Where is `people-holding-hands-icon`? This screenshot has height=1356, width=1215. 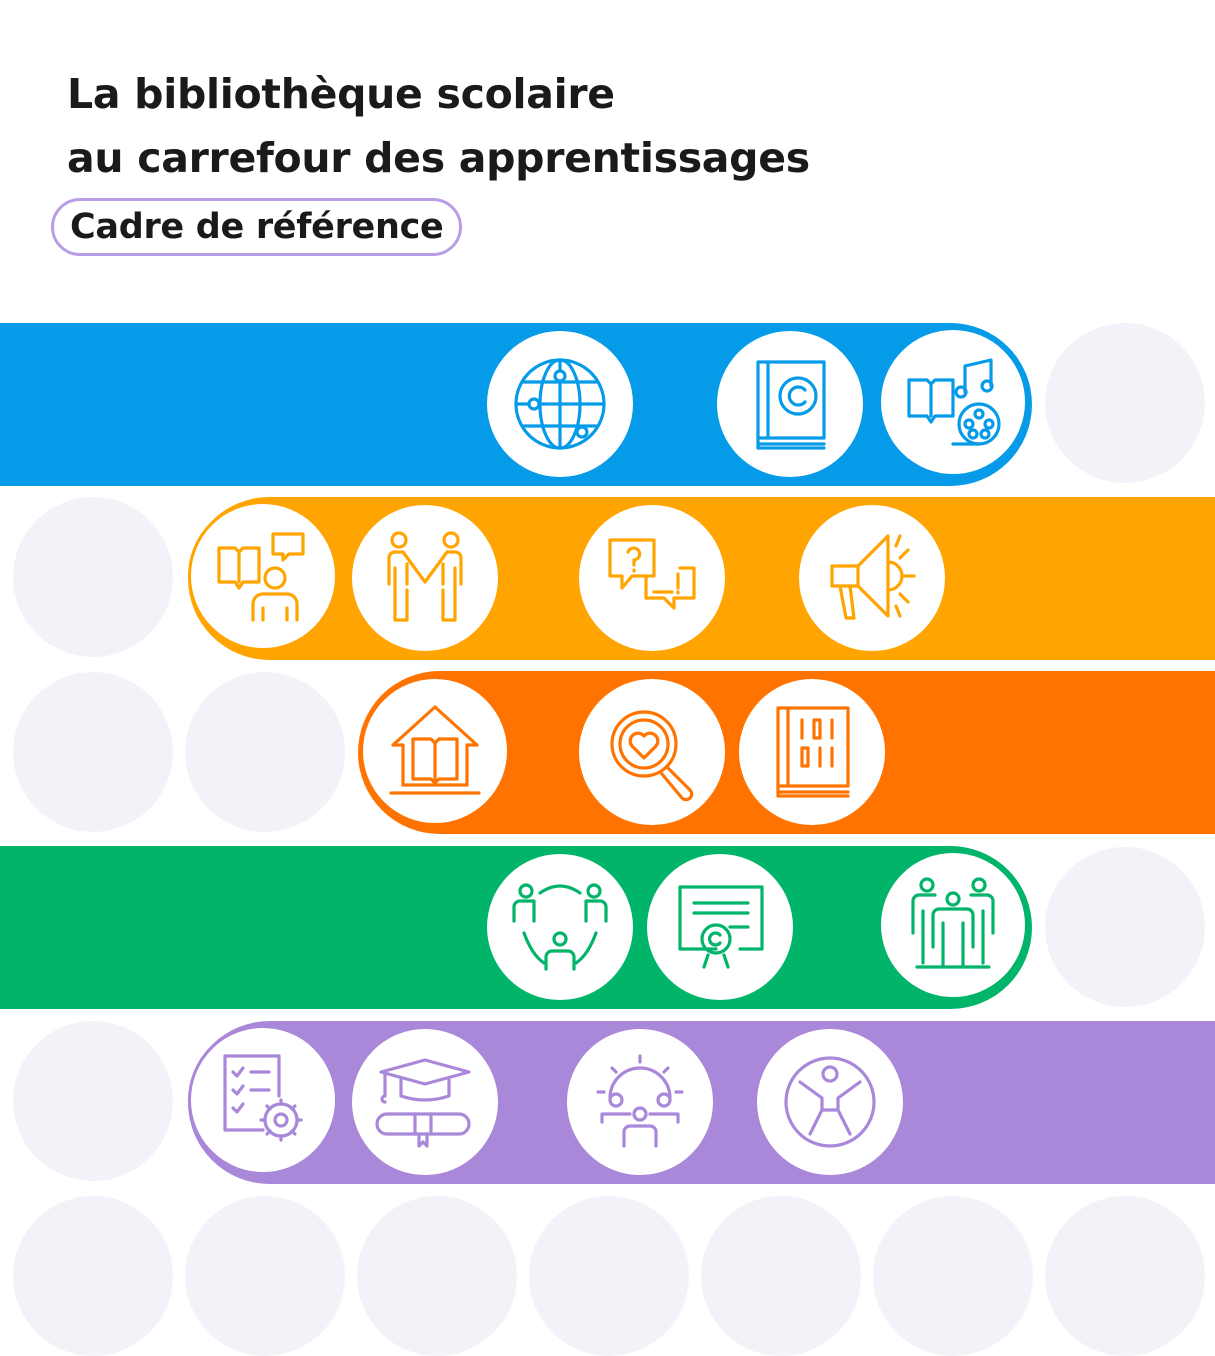 people-holding-hands-icon is located at coordinates (425, 578).